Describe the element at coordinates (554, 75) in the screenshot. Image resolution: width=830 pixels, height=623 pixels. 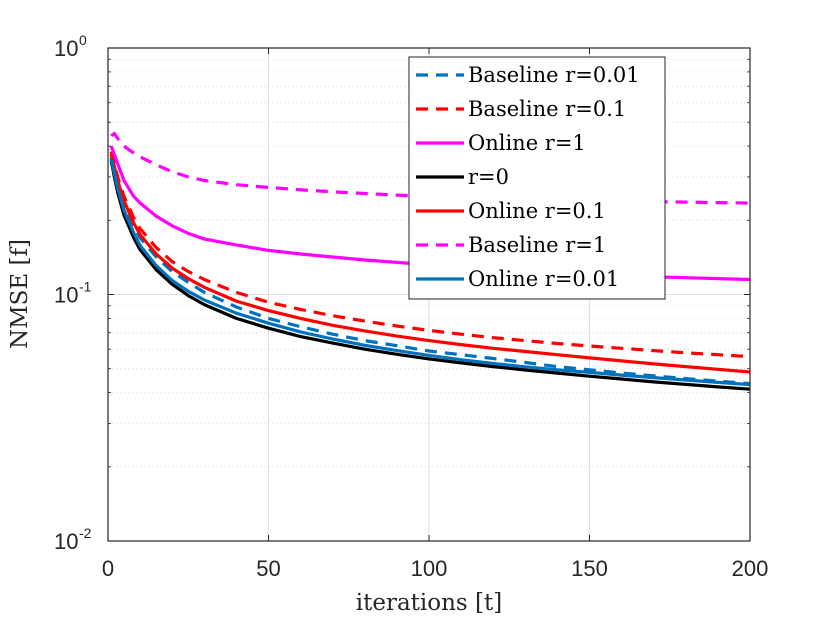
I see `legend-entry-label: Baseline r=0.01` at that location.